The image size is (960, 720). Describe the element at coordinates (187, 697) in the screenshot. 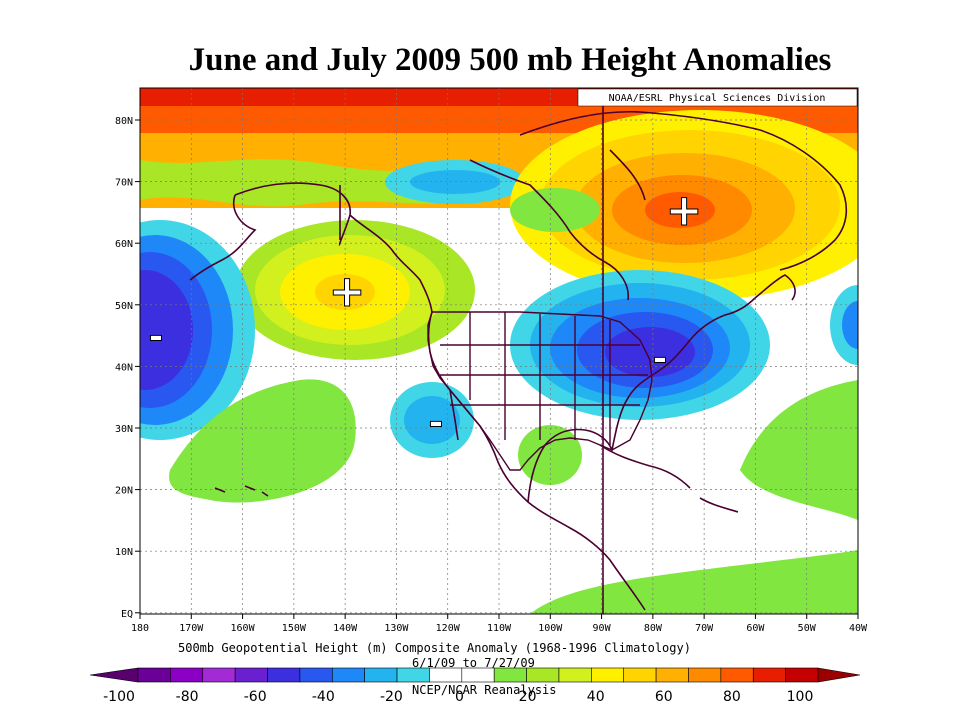

I see `colorbar-label: -80` at that location.